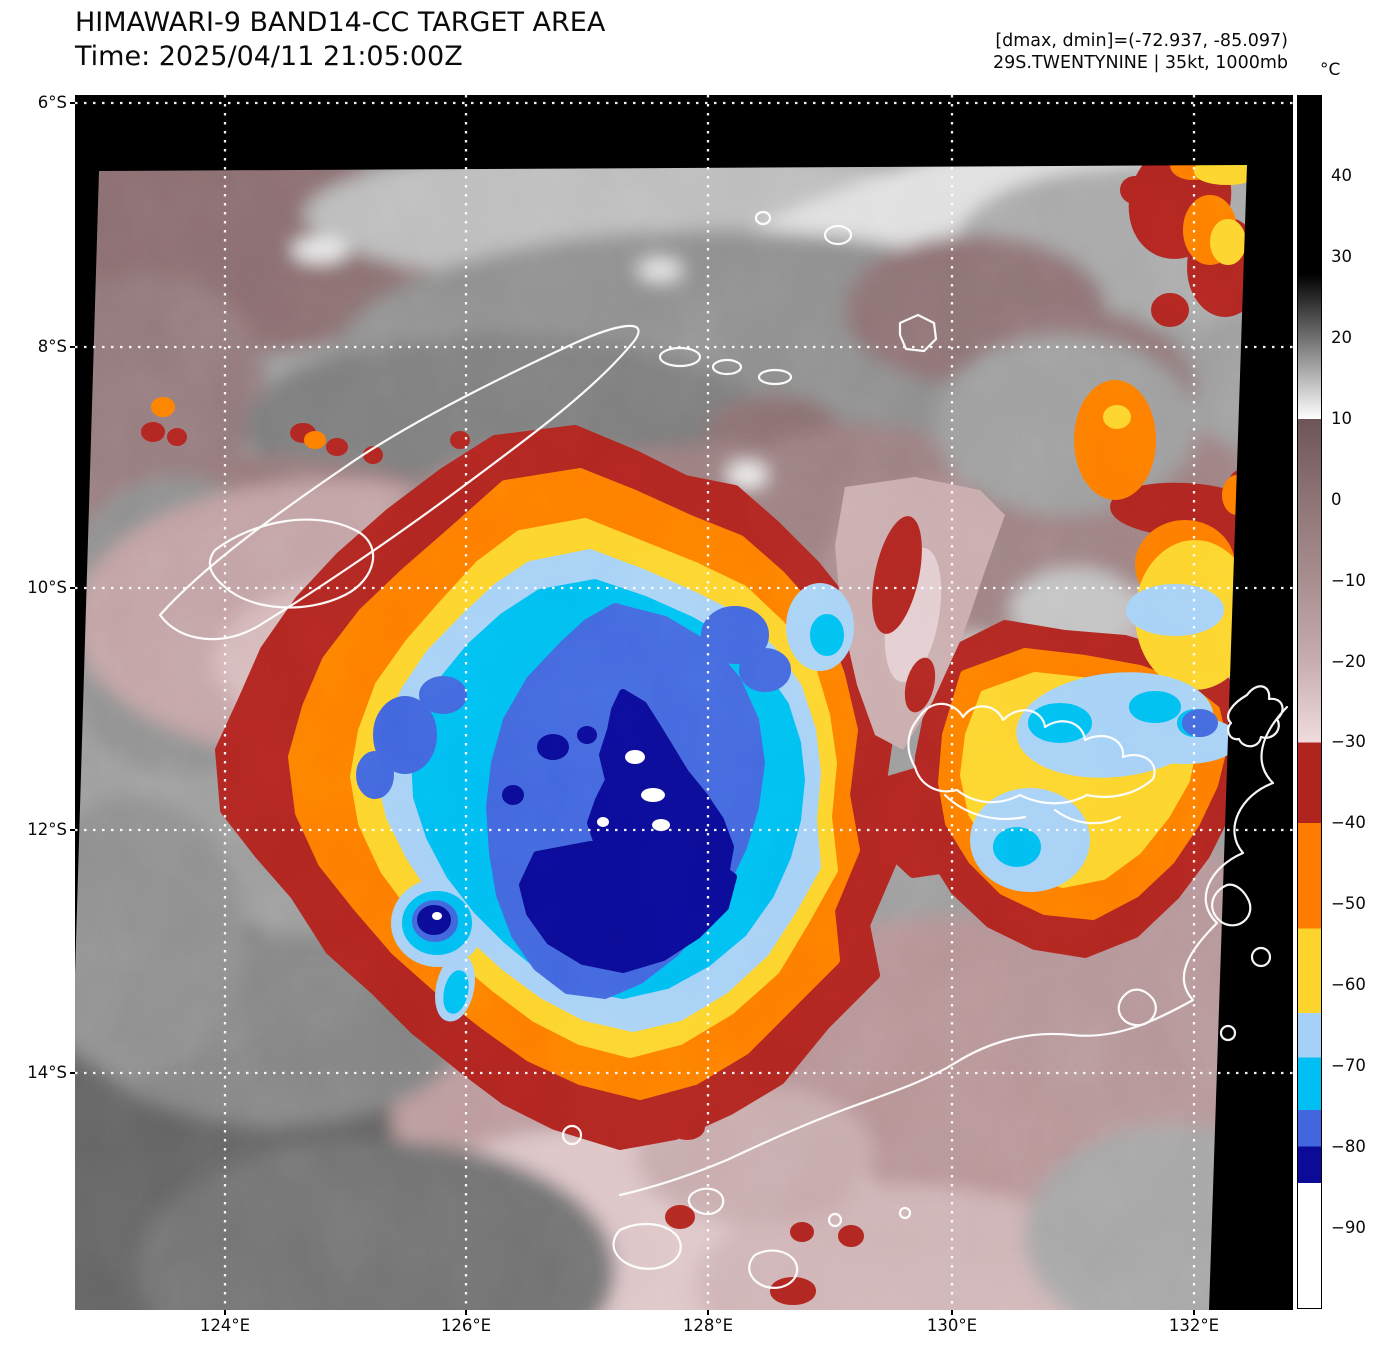 This screenshot has height=1359, width=1388. What do you see at coordinates (1348, 580) in the screenshot?
I see `colorbar-tick-label: −10` at bounding box center [1348, 580].